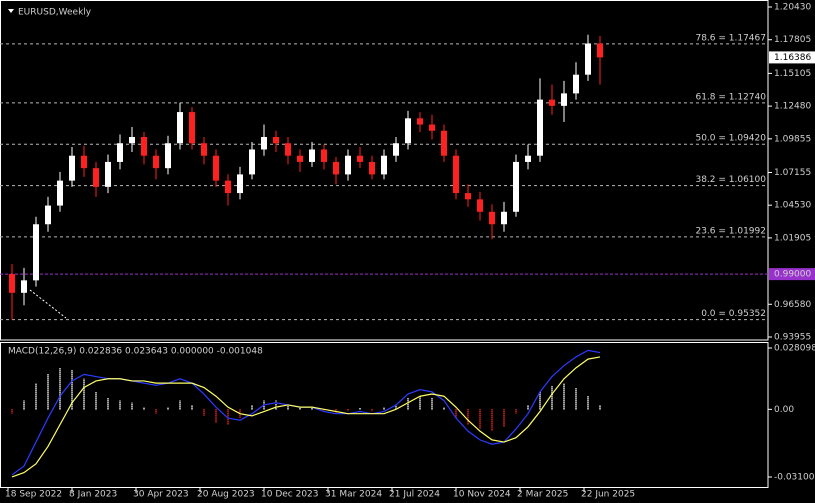 The image size is (815, 503). What do you see at coordinates (33, 495) in the screenshot?
I see `x-tick-label: 18 Sep 2022` at bounding box center [33, 495].